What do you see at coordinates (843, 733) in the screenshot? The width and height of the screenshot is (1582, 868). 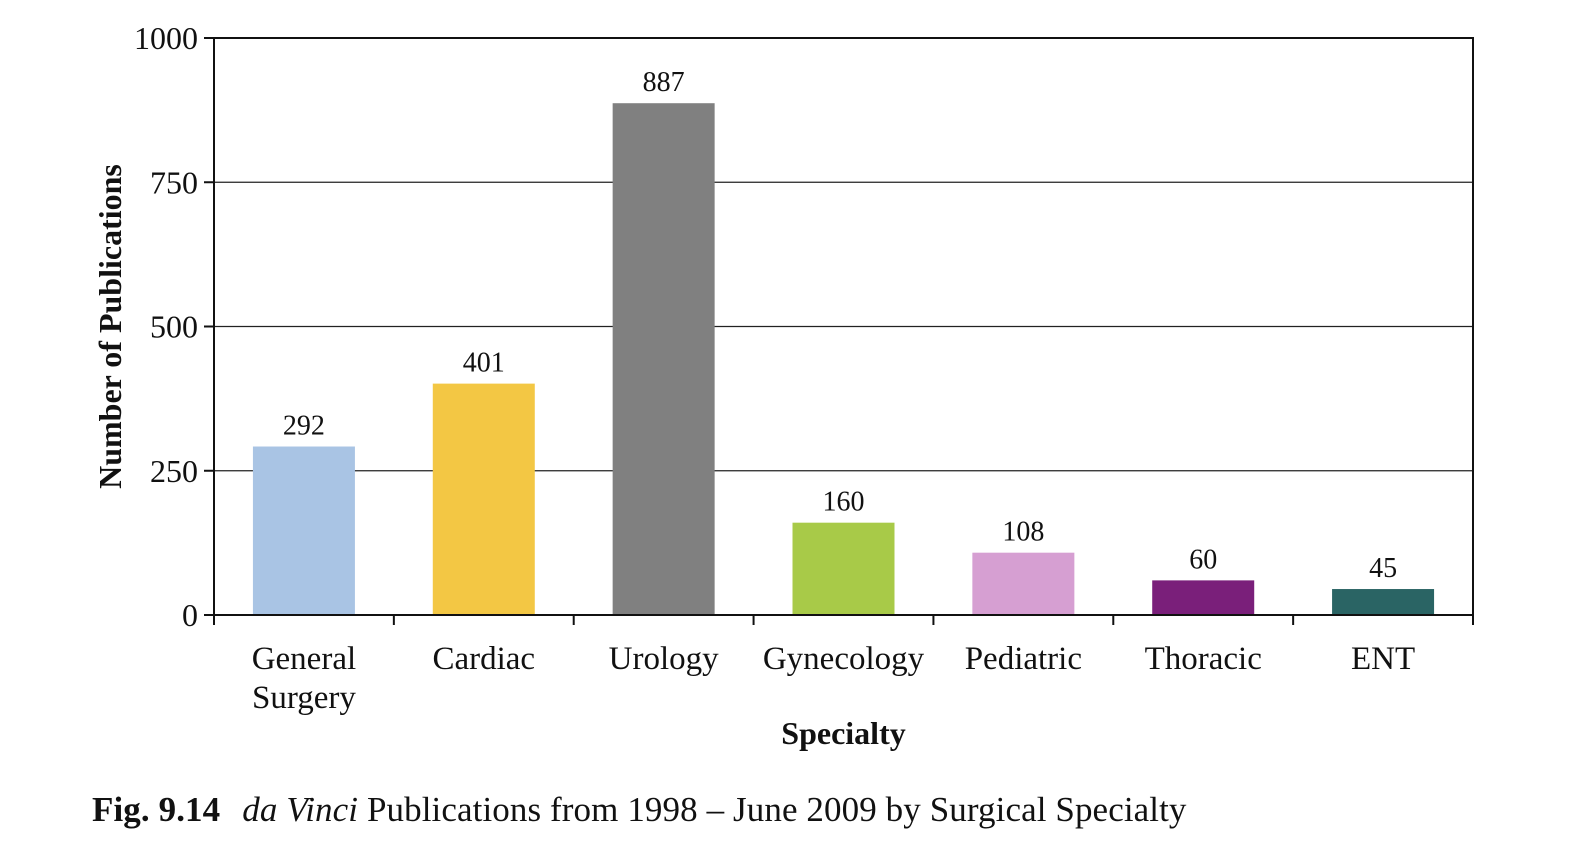 I see `x-axis-title: Specialty` at bounding box center [843, 733].